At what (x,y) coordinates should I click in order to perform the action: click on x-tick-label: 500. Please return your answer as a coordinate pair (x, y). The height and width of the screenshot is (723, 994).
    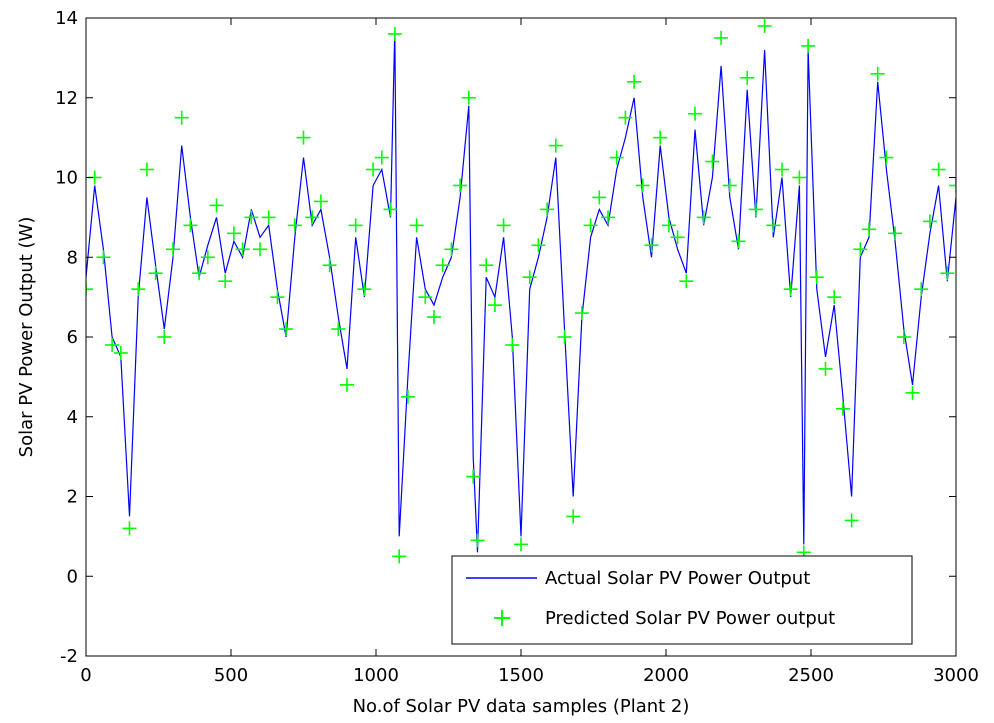
    Looking at the image, I should click on (231, 675).